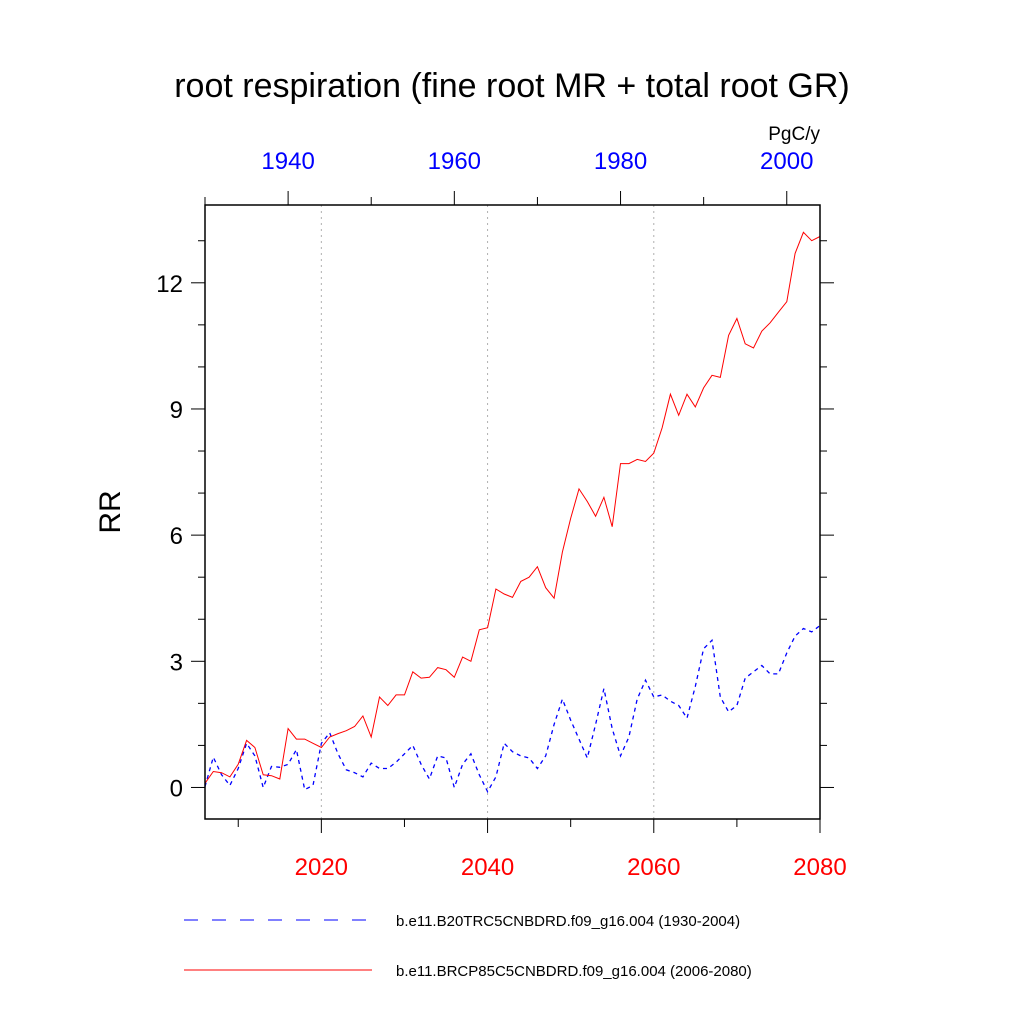 This screenshot has width=1024, height=1024. I want to click on series-line-historical, so click(512, 709).